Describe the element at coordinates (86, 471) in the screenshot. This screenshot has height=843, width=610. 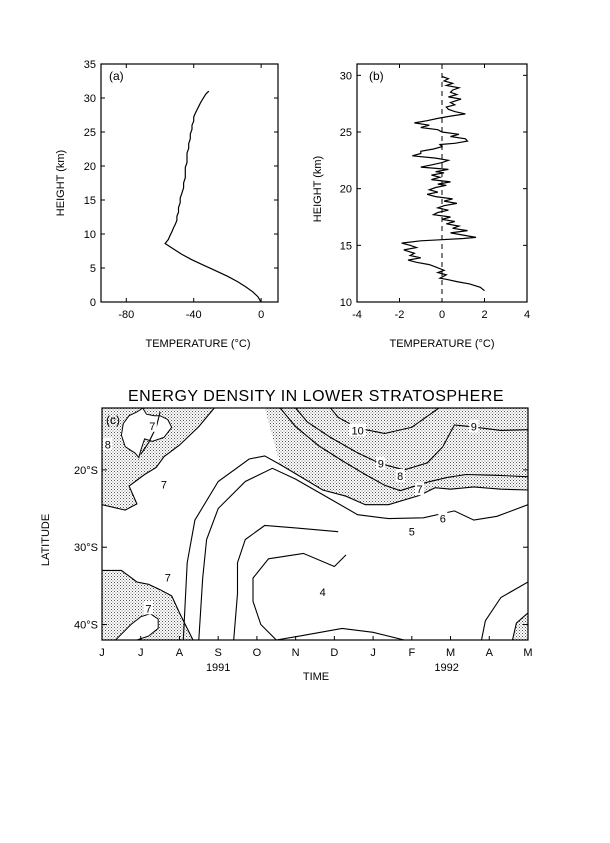
I see `latitude-tick-label: 20°S` at that location.